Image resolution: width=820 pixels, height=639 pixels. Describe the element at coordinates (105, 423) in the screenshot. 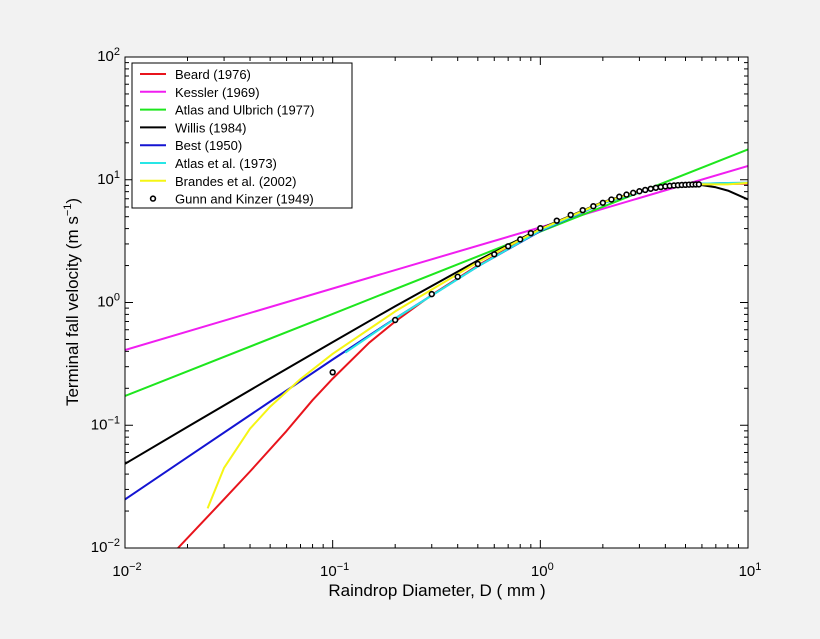

I see `y-tick-label: 10⁻¹` at that location.